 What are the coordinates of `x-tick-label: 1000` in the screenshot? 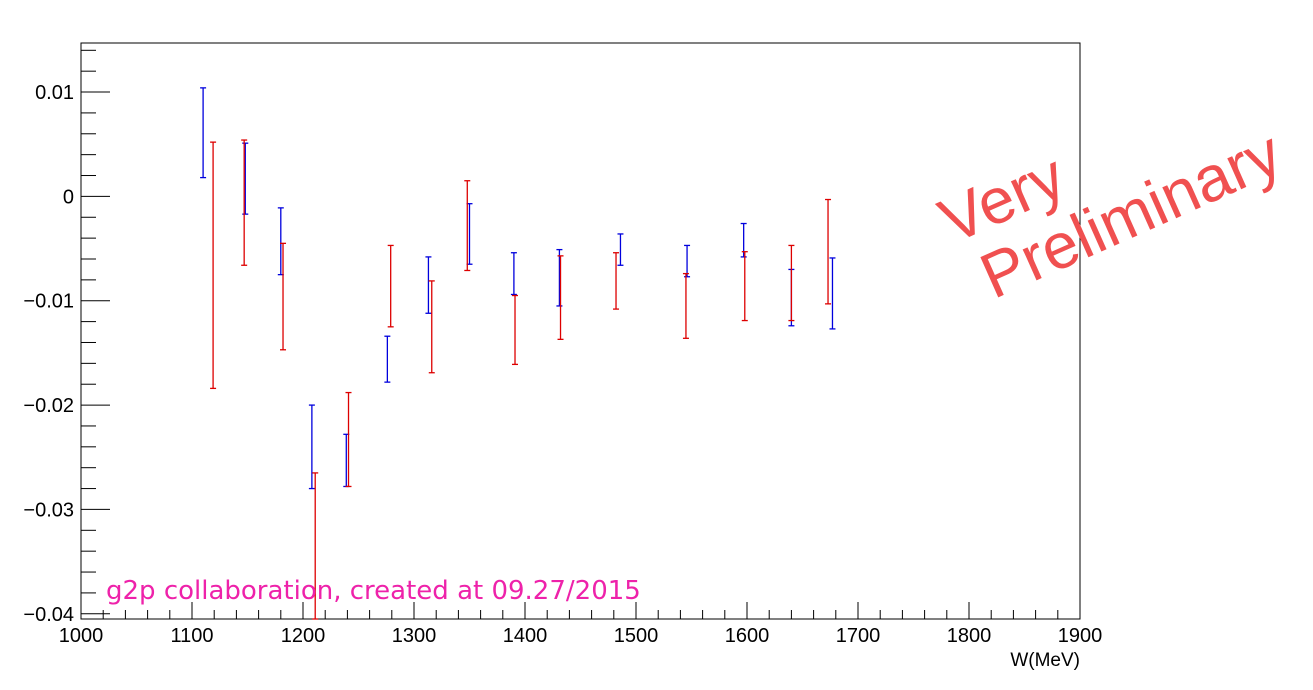 It's located at (81, 636).